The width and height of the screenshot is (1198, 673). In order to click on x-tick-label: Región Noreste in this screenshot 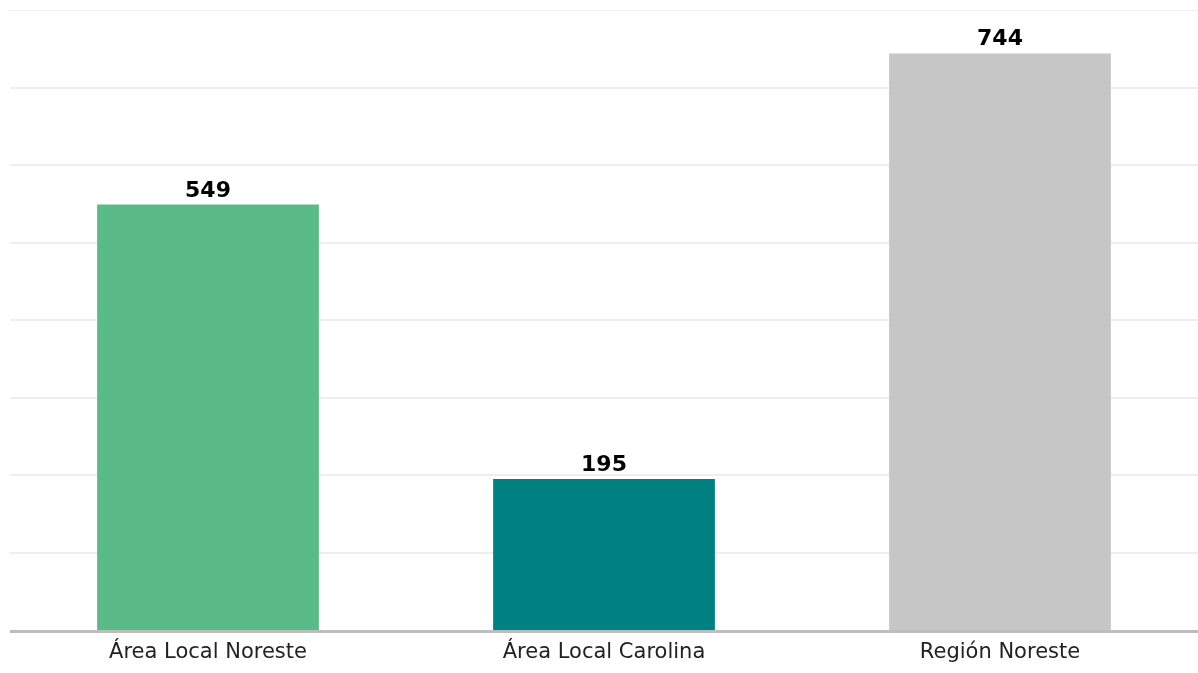, I will do `click(1000, 651)`.